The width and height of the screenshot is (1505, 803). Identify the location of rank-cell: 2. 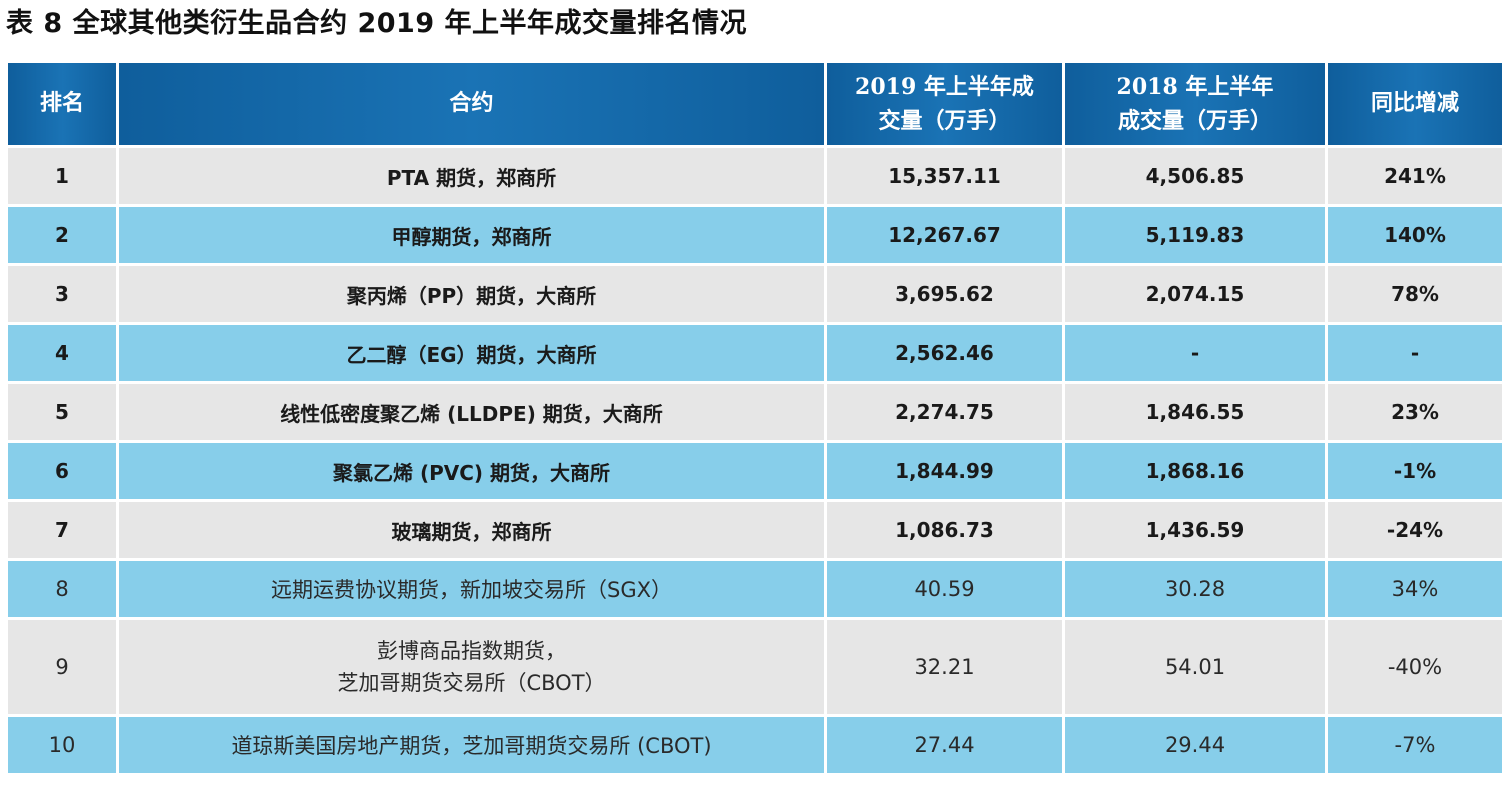
(62, 235).